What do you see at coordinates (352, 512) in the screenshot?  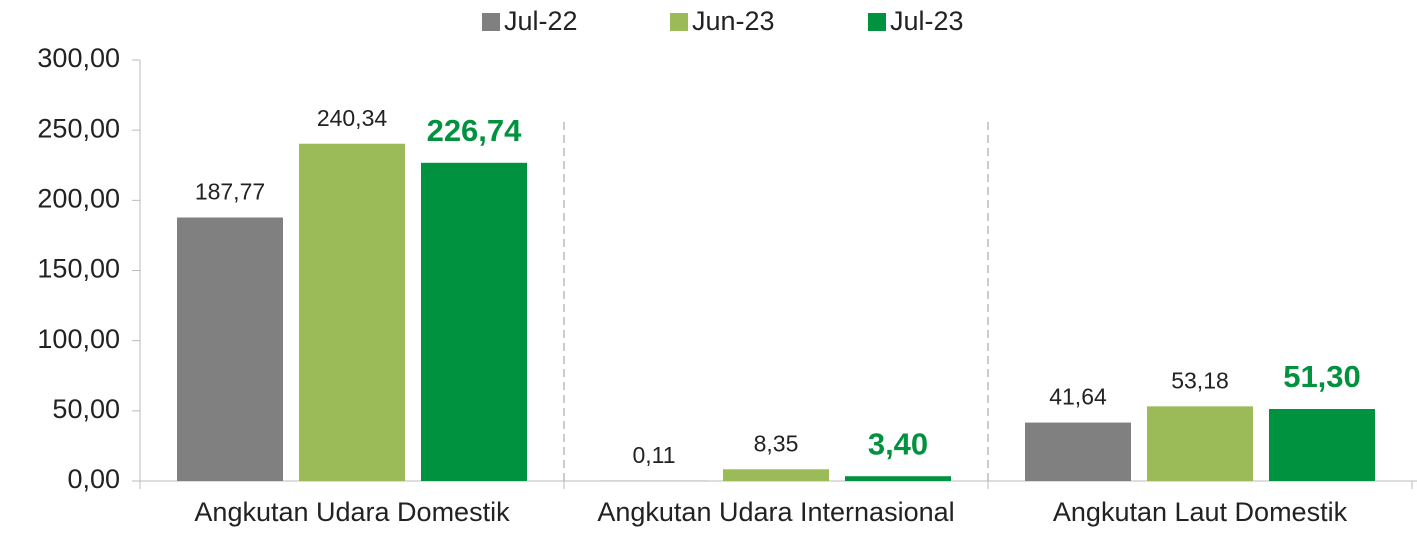 I see `x-tick-label: Angkutan Udara Domestik` at bounding box center [352, 512].